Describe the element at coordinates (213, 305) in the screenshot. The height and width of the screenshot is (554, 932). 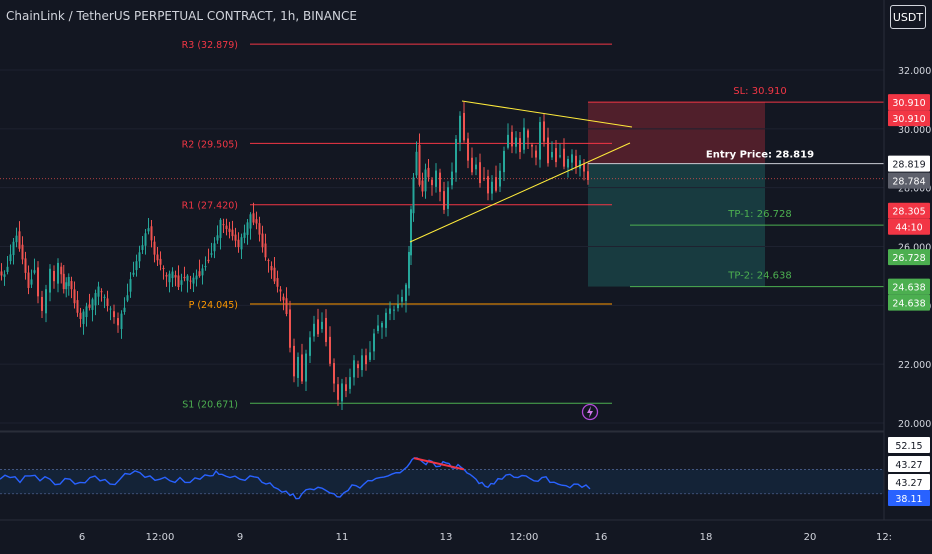
I see `pivot-label-3: P (24.045)` at that location.